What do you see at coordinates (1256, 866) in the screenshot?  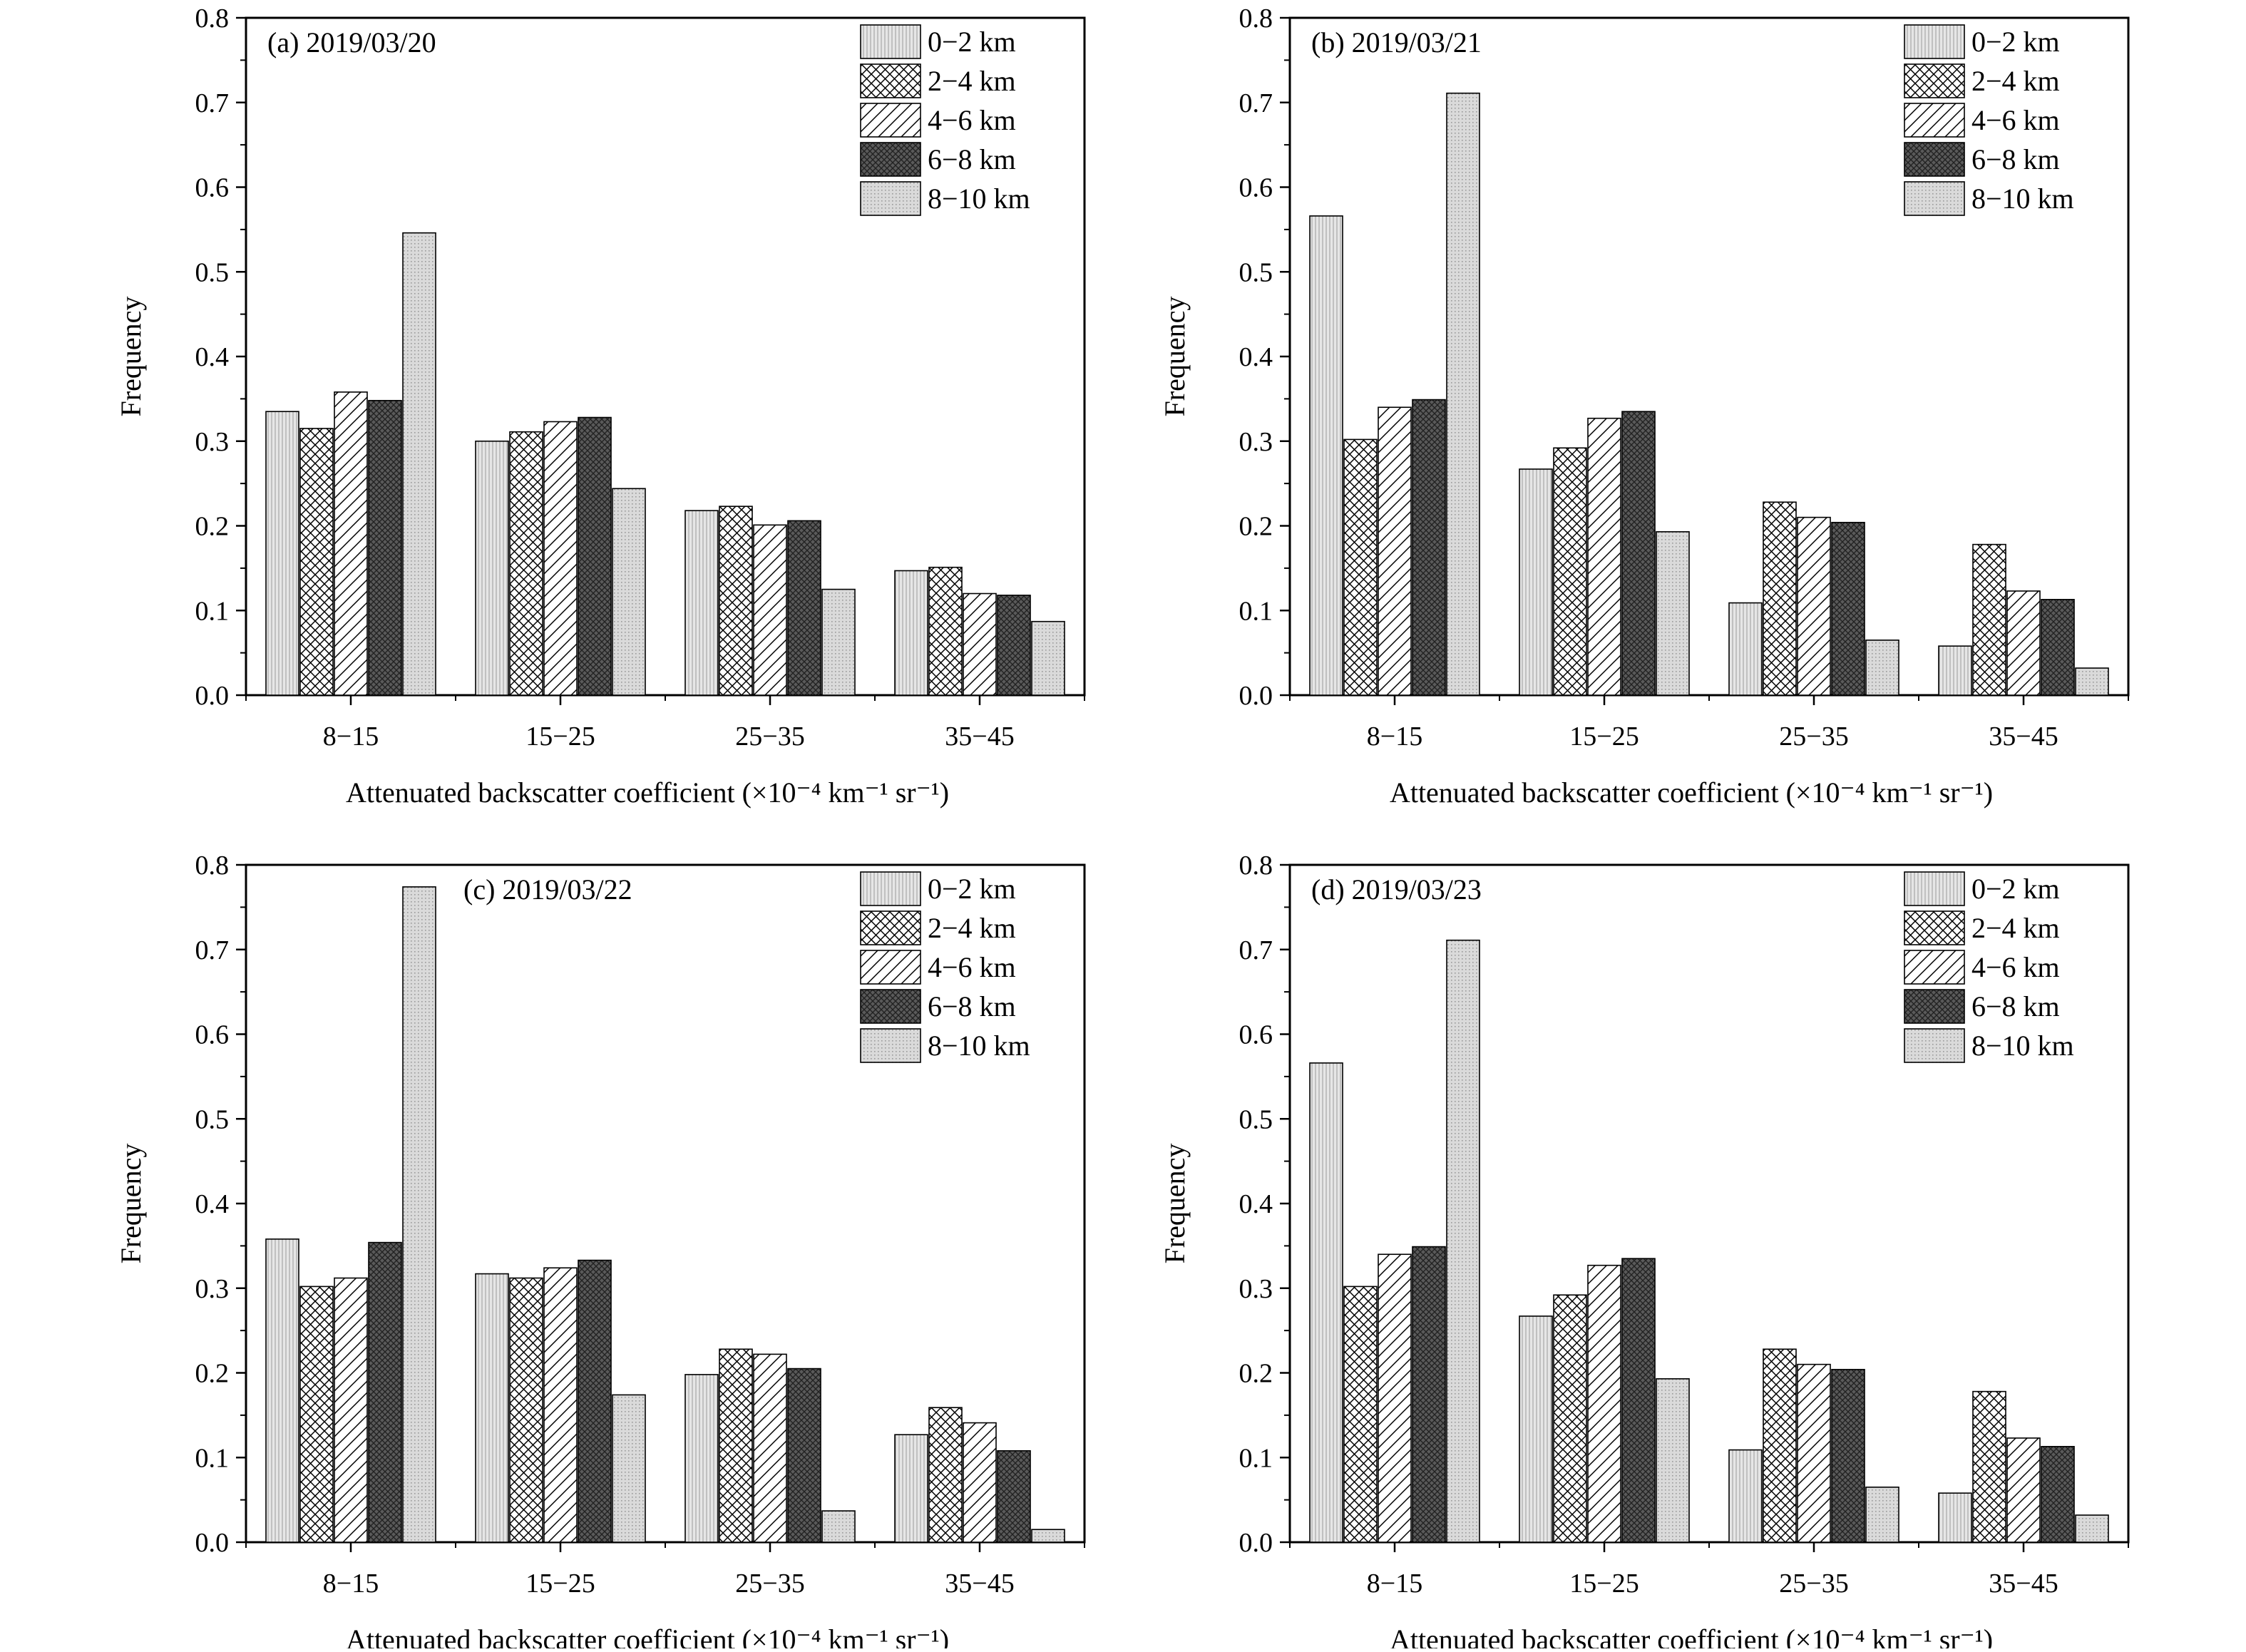 I see `y-tick-label: 0.8` at bounding box center [1256, 866].